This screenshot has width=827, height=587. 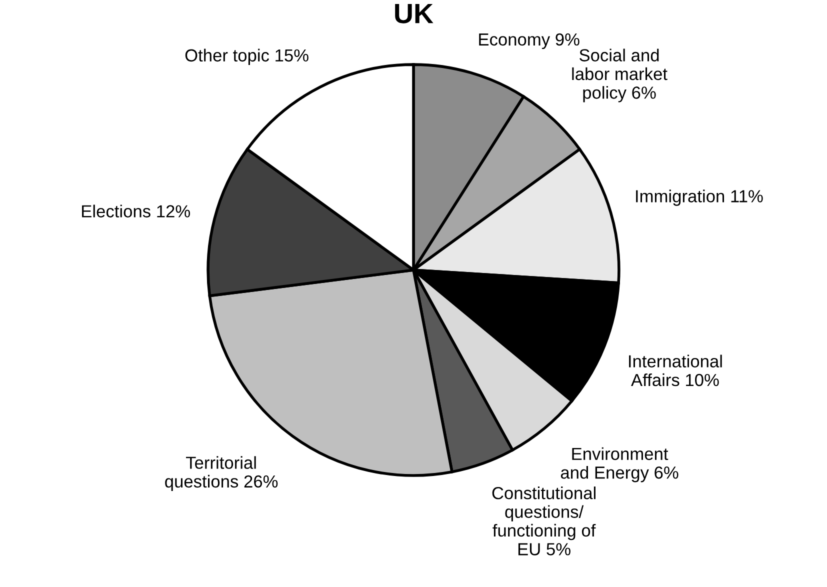 I want to click on slice-label: Environment and Energy 6%, so click(x=619, y=464).